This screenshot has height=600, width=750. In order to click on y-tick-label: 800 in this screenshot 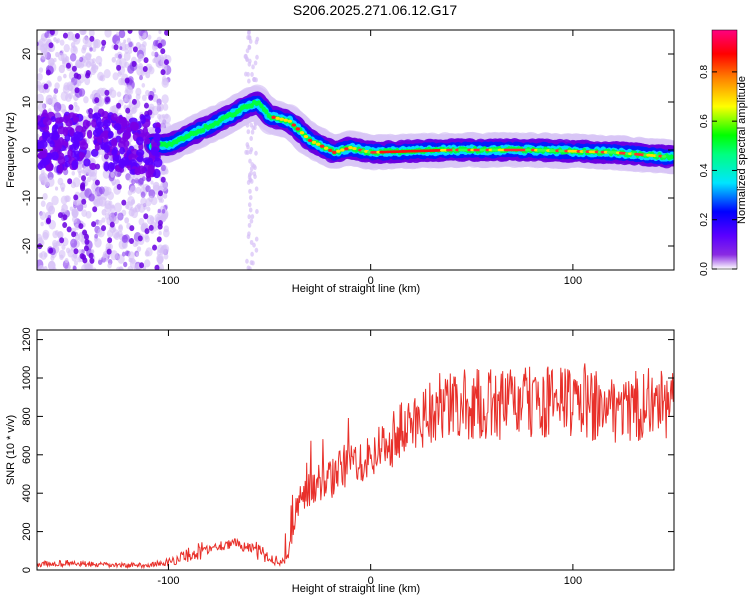, I will do `click(27, 416)`.